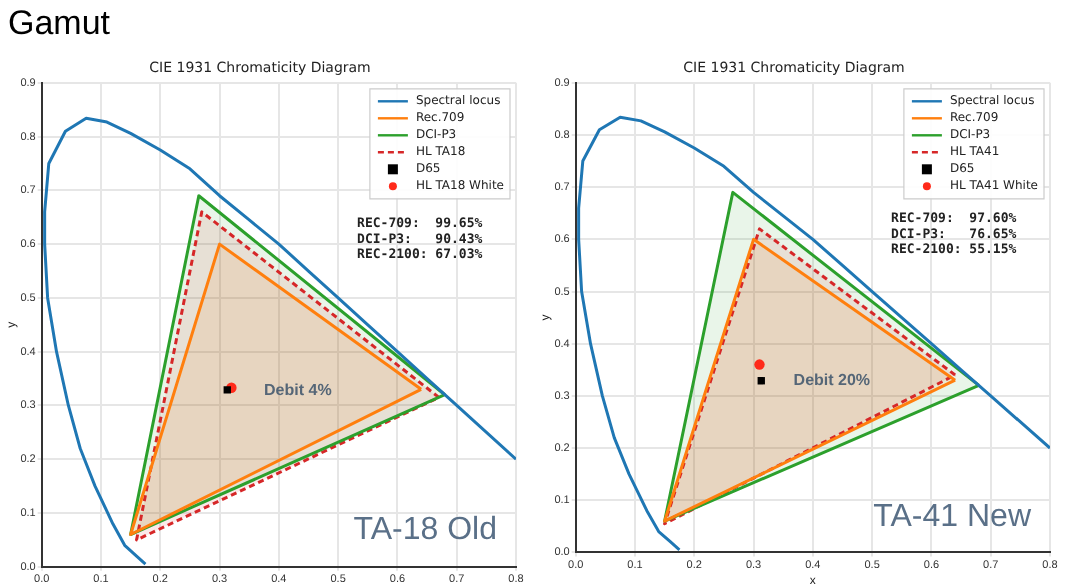 Image resolution: width=1066 pixels, height=588 pixels. What do you see at coordinates (952, 516) in the screenshot?
I see `annotation: TA-41 New` at bounding box center [952, 516].